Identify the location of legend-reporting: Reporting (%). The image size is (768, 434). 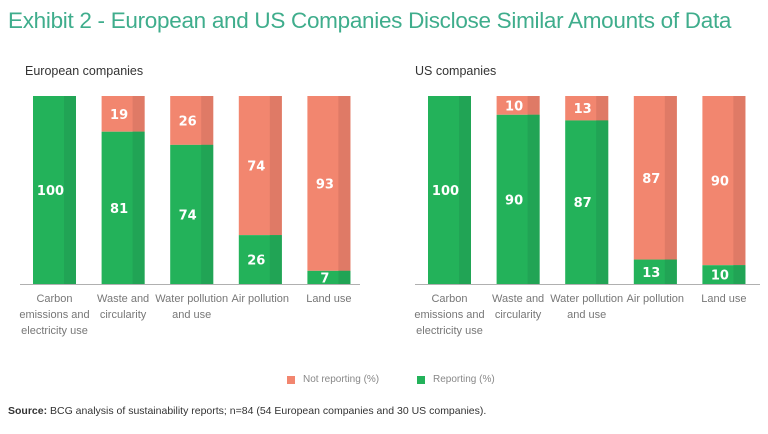
(456, 379).